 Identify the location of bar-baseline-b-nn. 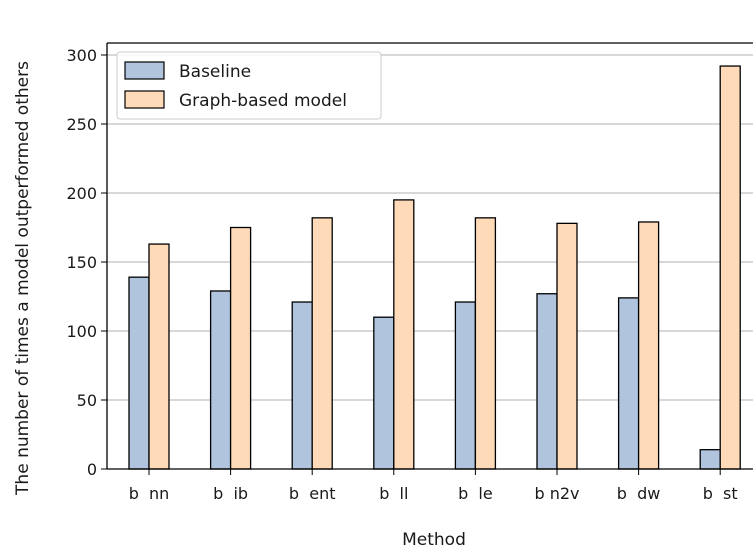
(139, 373).